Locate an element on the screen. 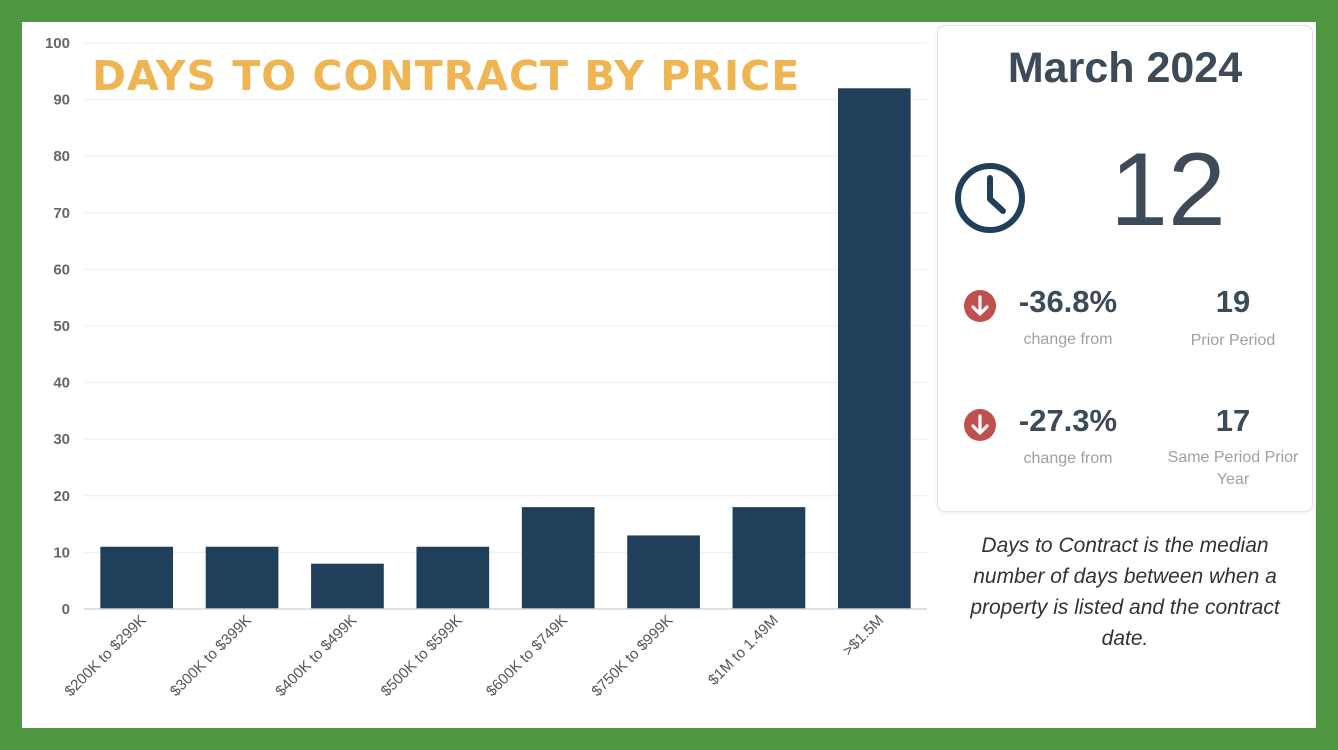 The height and width of the screenshot is (750, 1338). prior-period-row: -36.8% change from 19 Prior Period is located at coordinates (1125, 336).